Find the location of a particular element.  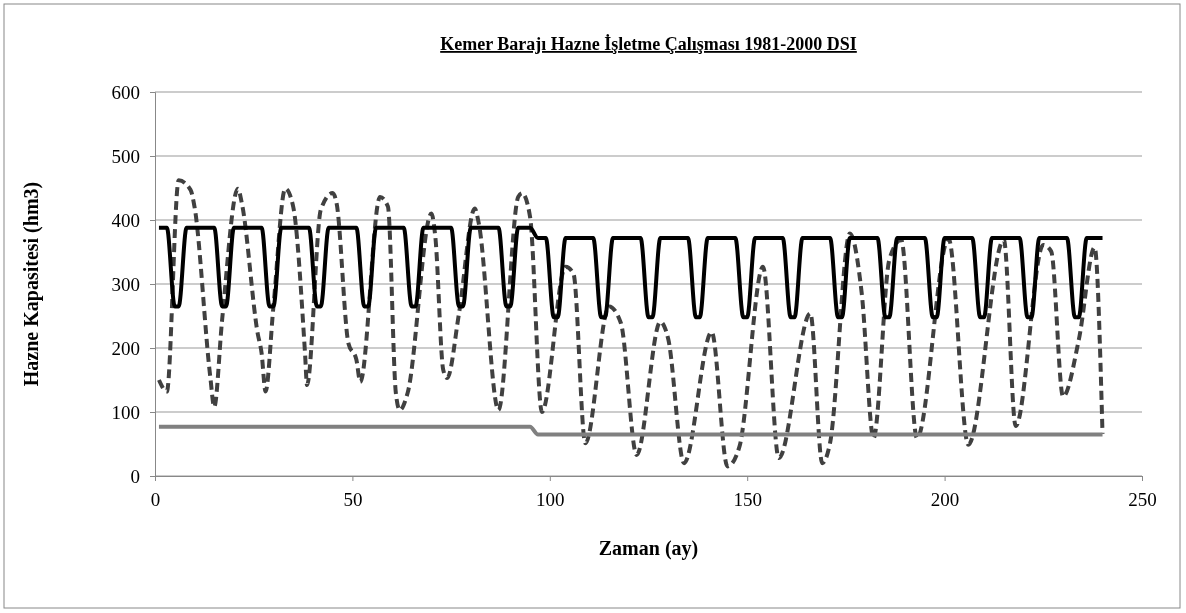

y-tick-label: 200 is located at coordinates (125, 348).